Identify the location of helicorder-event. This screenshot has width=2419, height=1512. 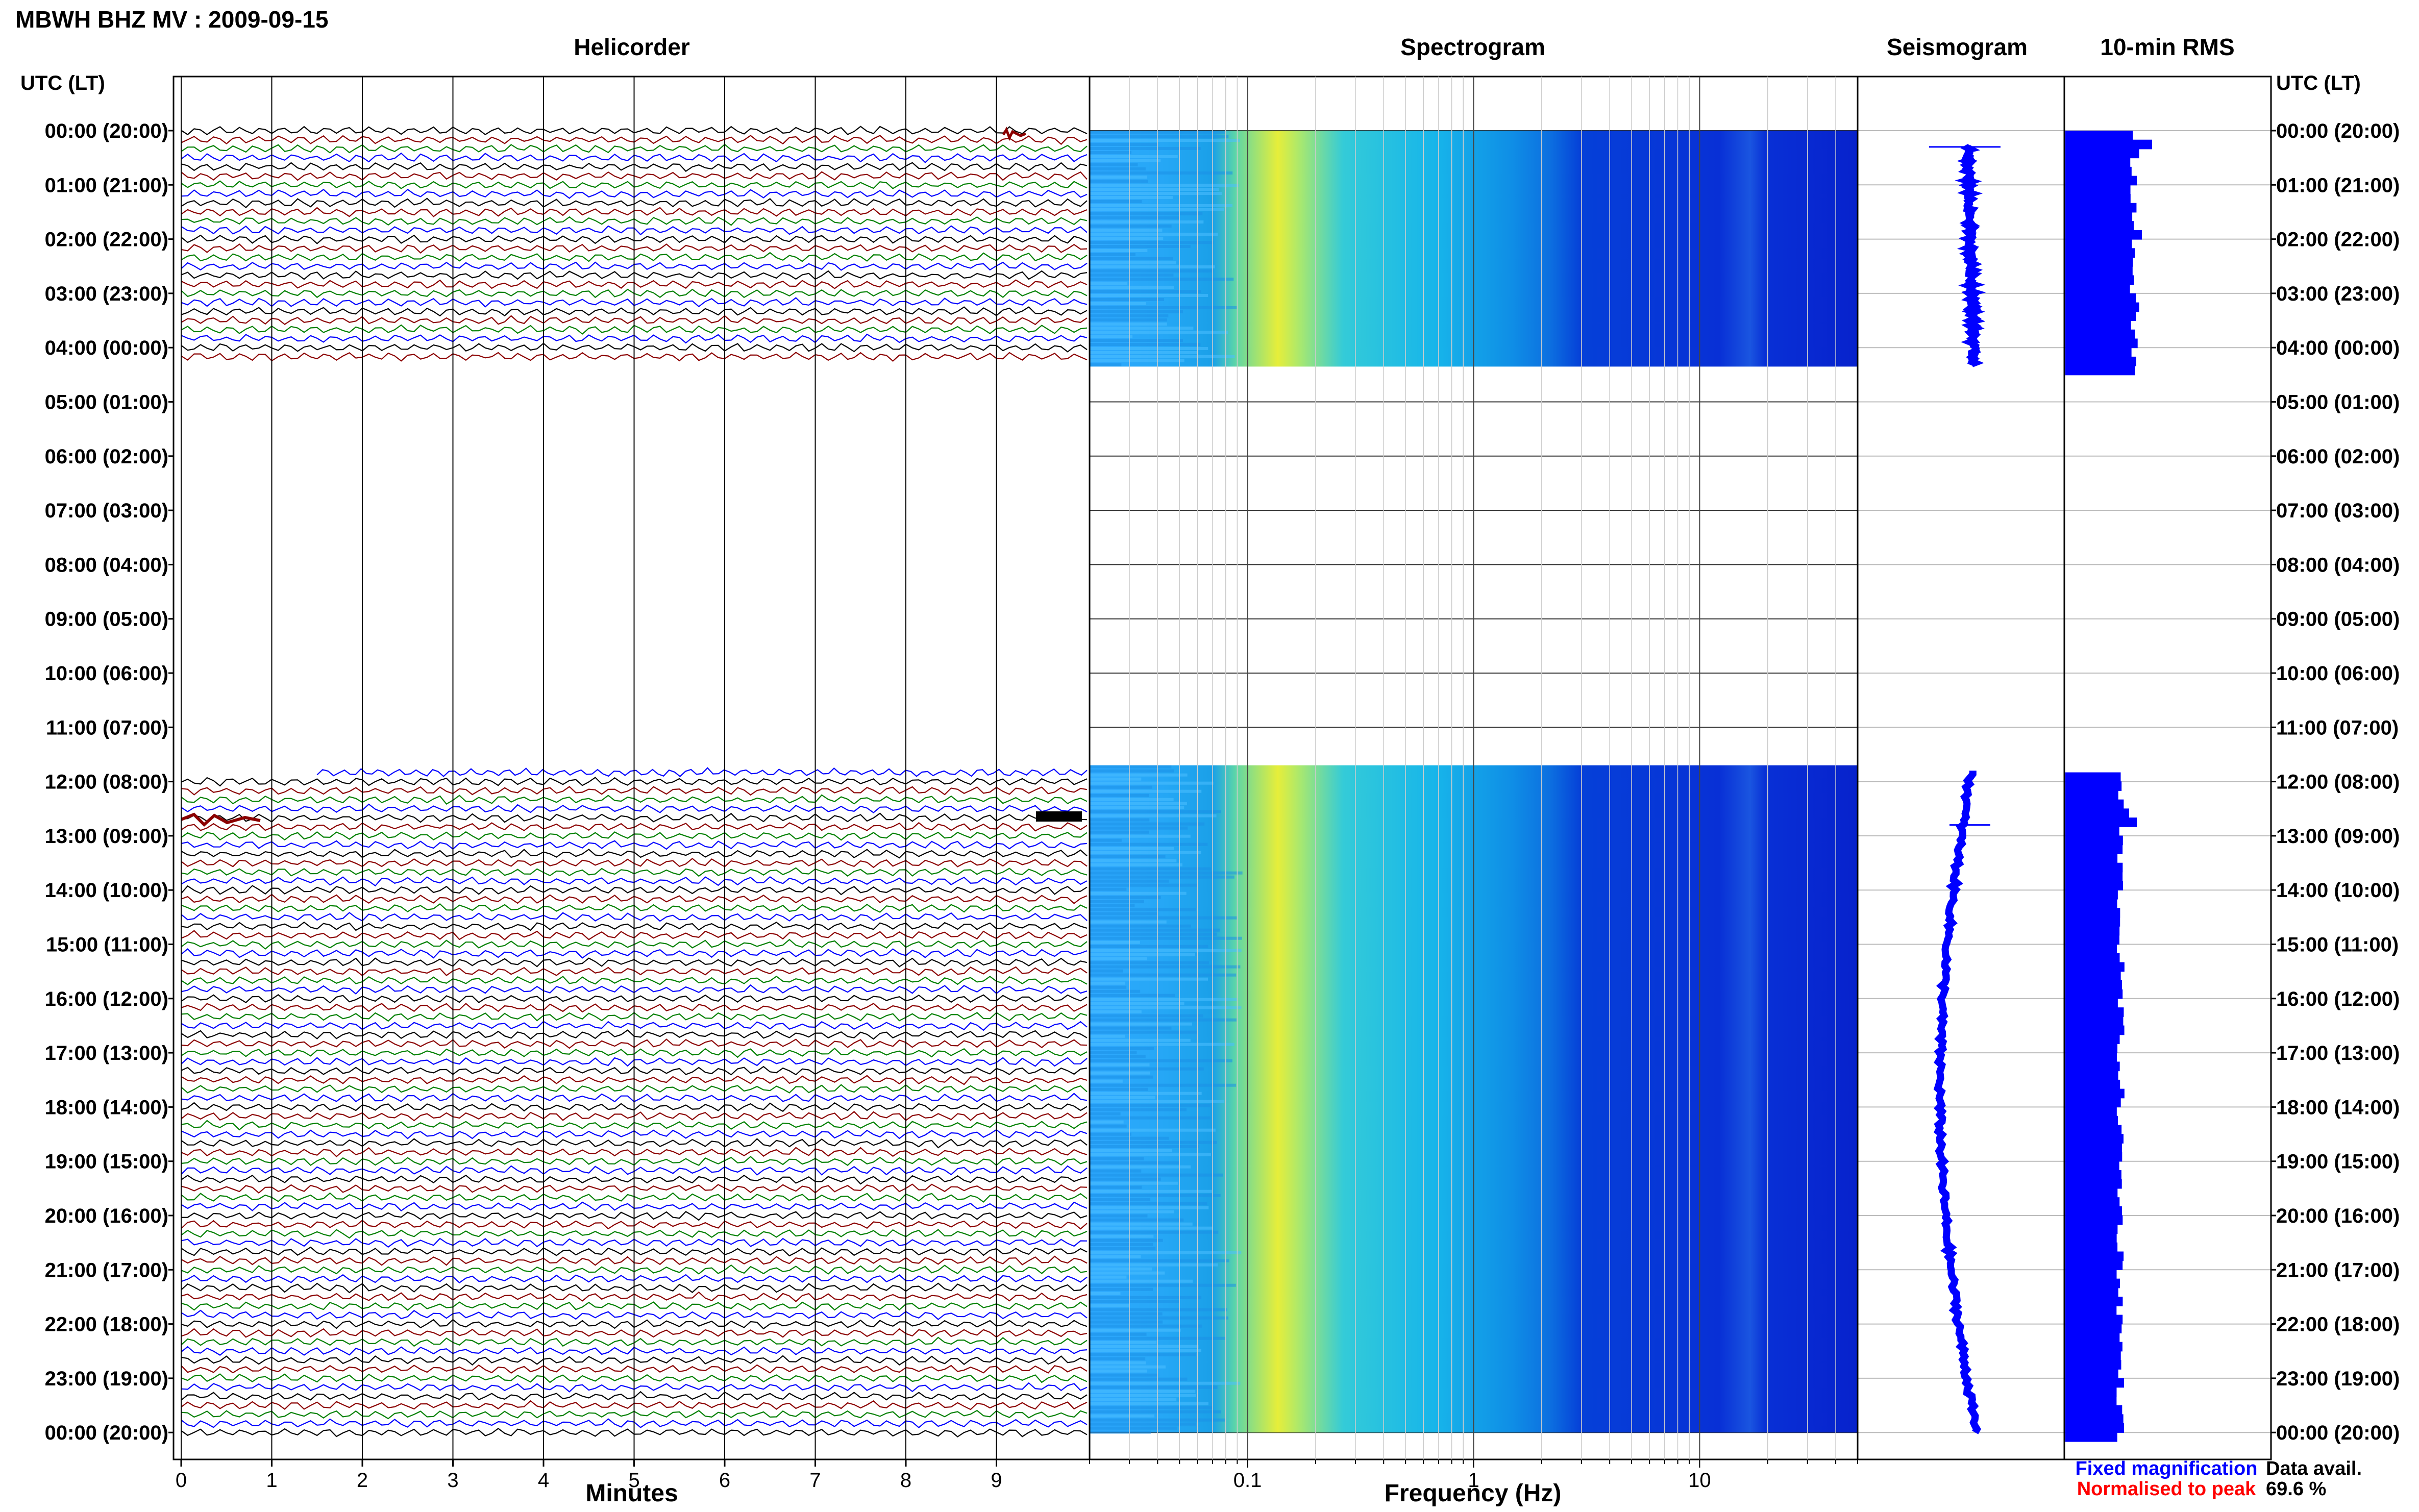
(1059, 816).